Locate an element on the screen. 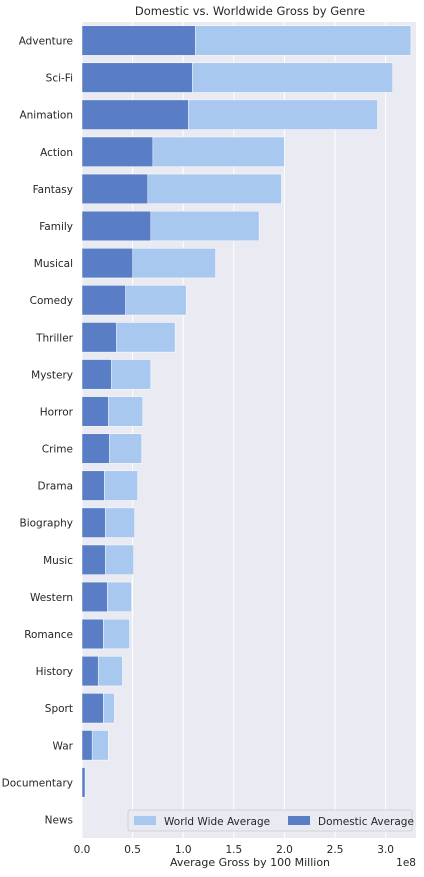 Image resolution: width=424 pixels, height=877 pixels. y-tick-label: Fantasy is located at coordinates (53, 190).